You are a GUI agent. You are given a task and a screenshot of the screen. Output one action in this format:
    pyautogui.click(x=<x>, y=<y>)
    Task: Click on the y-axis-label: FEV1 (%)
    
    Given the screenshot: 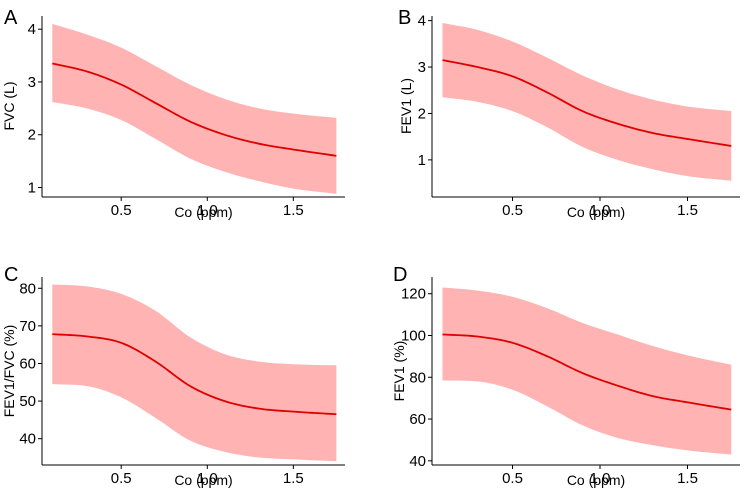 What is the action you would take?
    pyautogui.click(x=399, y=371)
    